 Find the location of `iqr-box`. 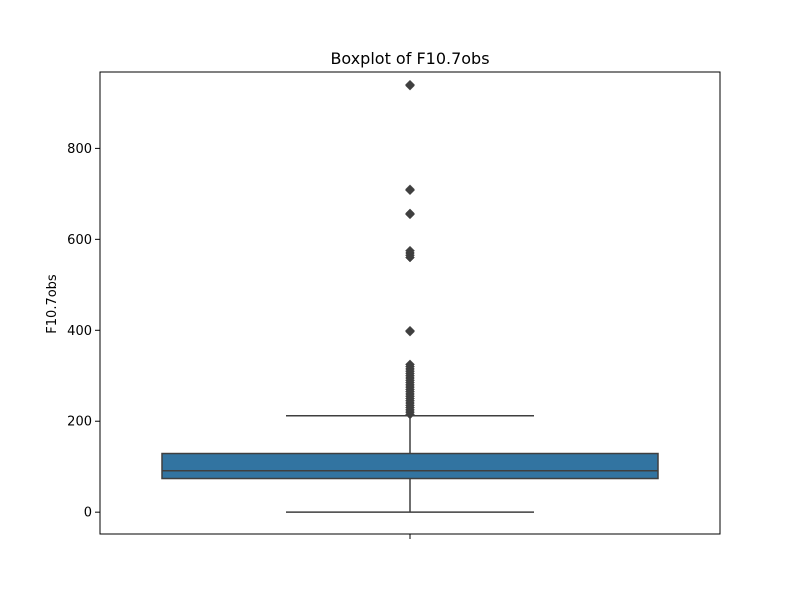

iqr-box is located at coordinates (410, 466).